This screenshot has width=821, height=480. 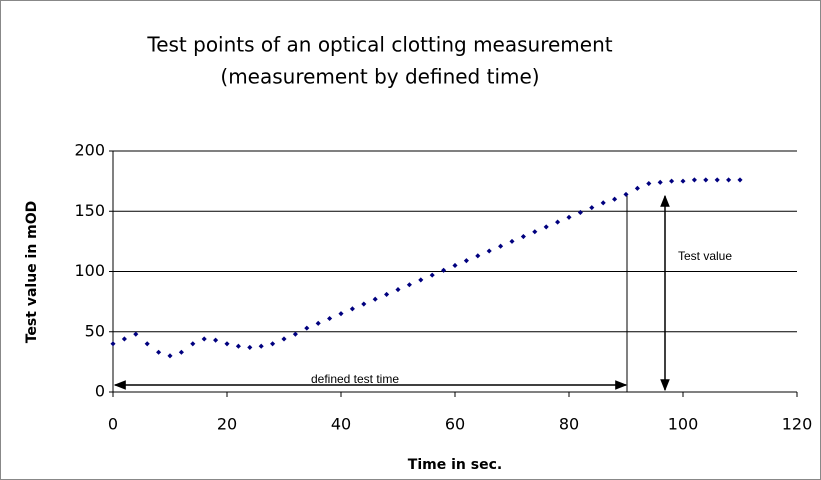 I want to click on x-tick-label: 0, so click(x=113, y=424).